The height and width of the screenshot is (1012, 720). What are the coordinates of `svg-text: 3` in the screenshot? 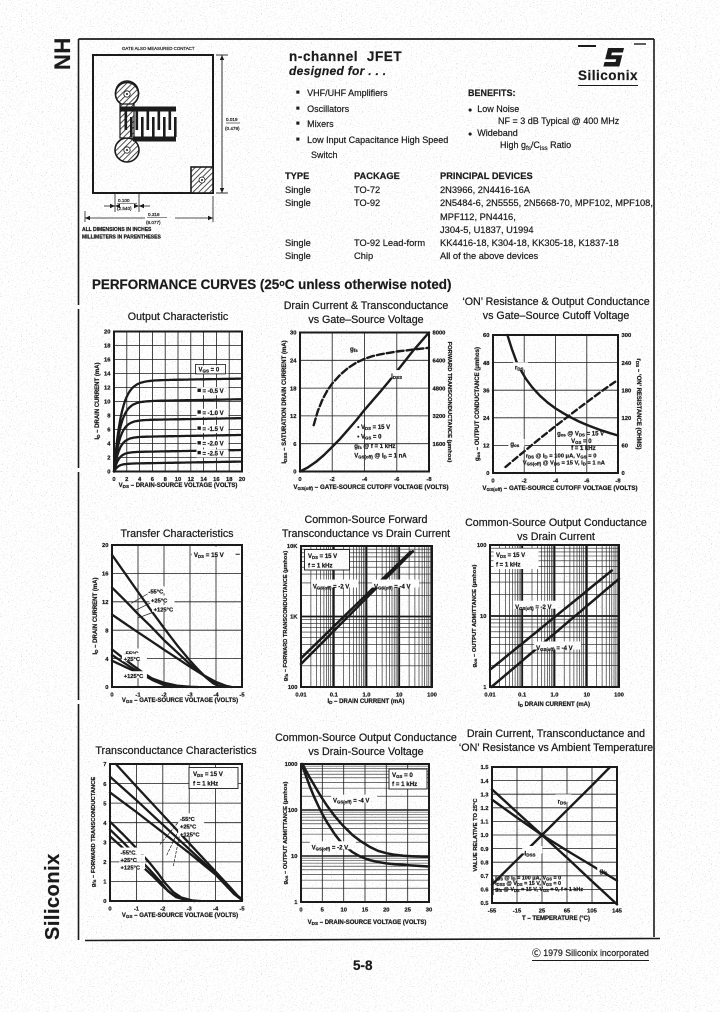 It's located at (105, 844).